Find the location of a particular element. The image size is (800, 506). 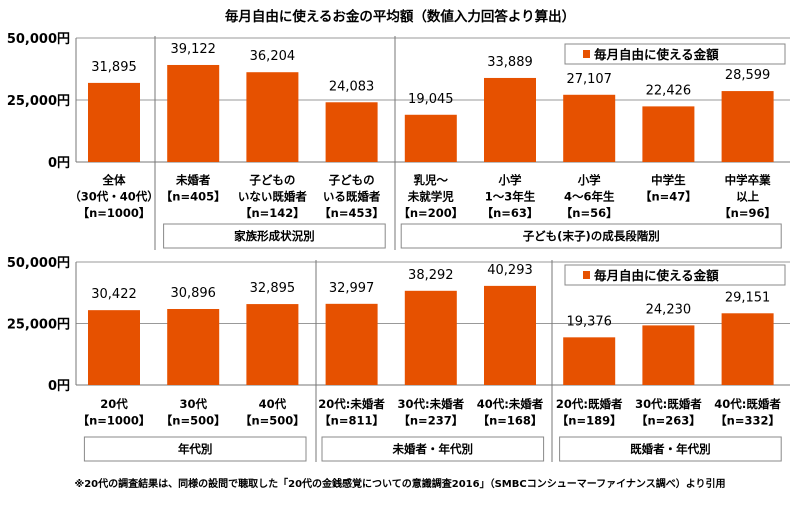

category-label: 【n=168】 is located at coordinates (510, 421).